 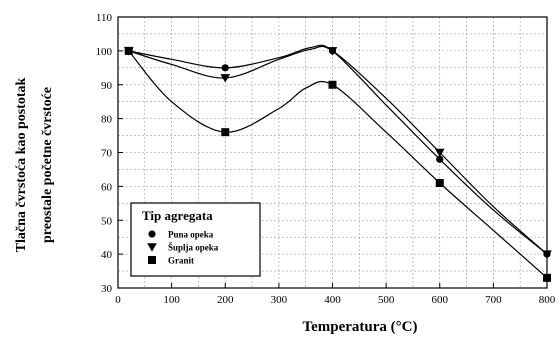 I want to click on x-tick-label: 500, so click(x=386, y=300).